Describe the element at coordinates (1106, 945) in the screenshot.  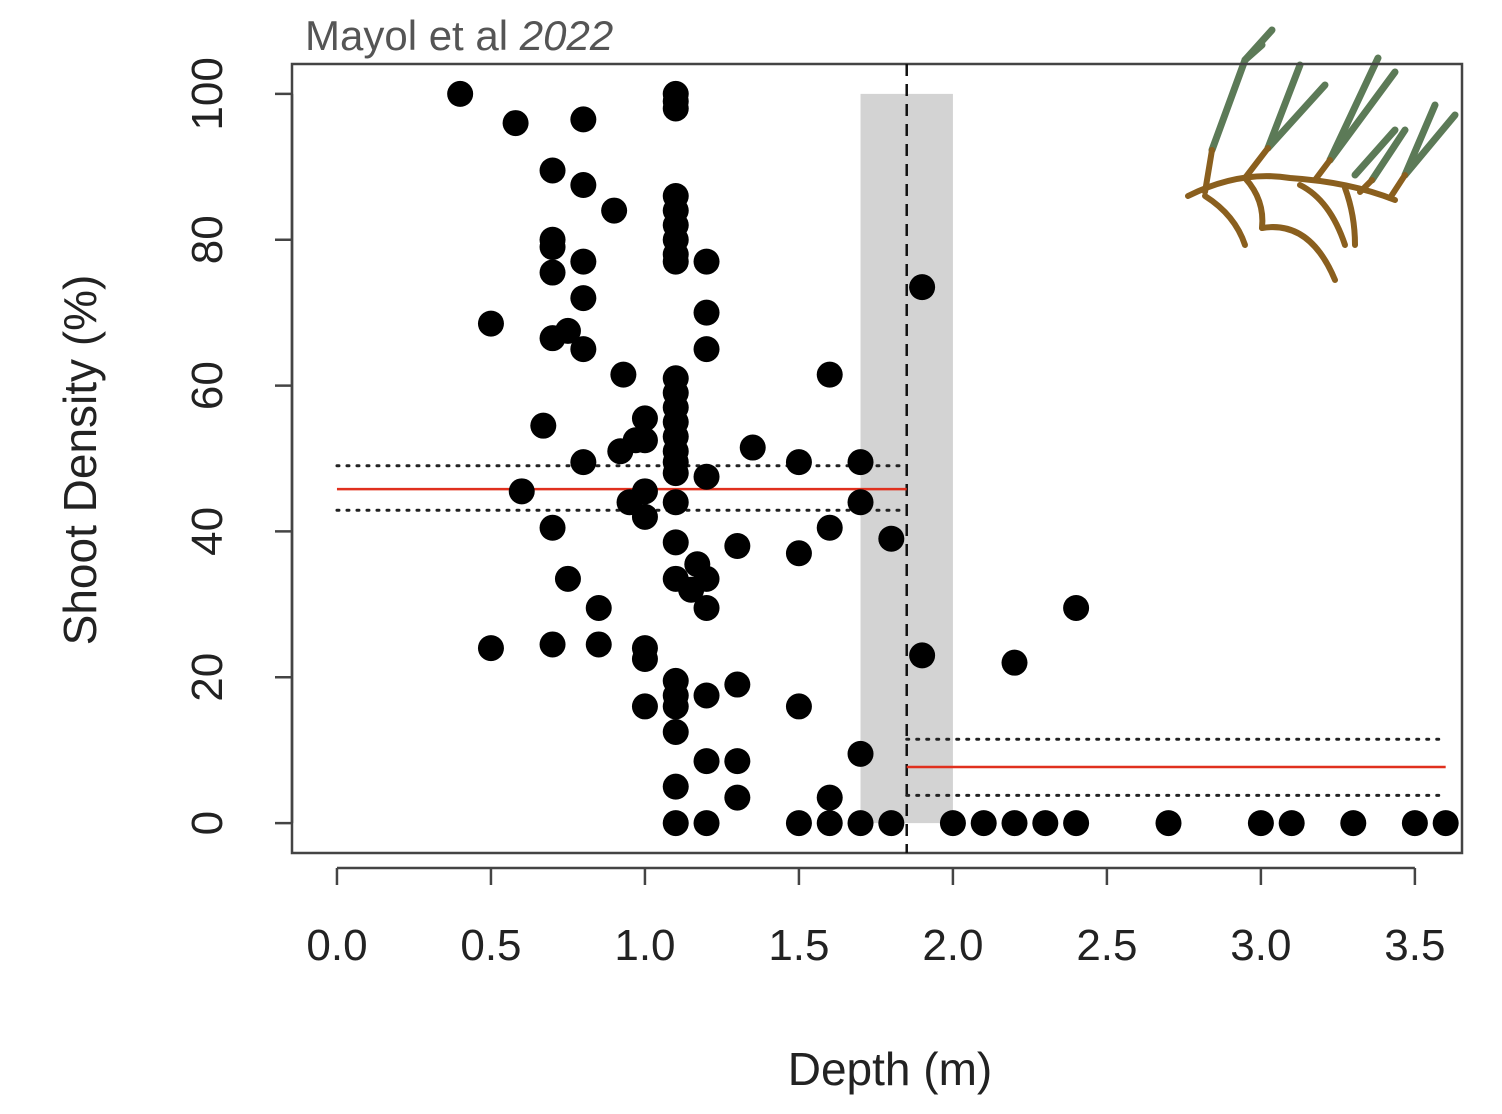
I see `x-tick-label: 2.5` at that location.